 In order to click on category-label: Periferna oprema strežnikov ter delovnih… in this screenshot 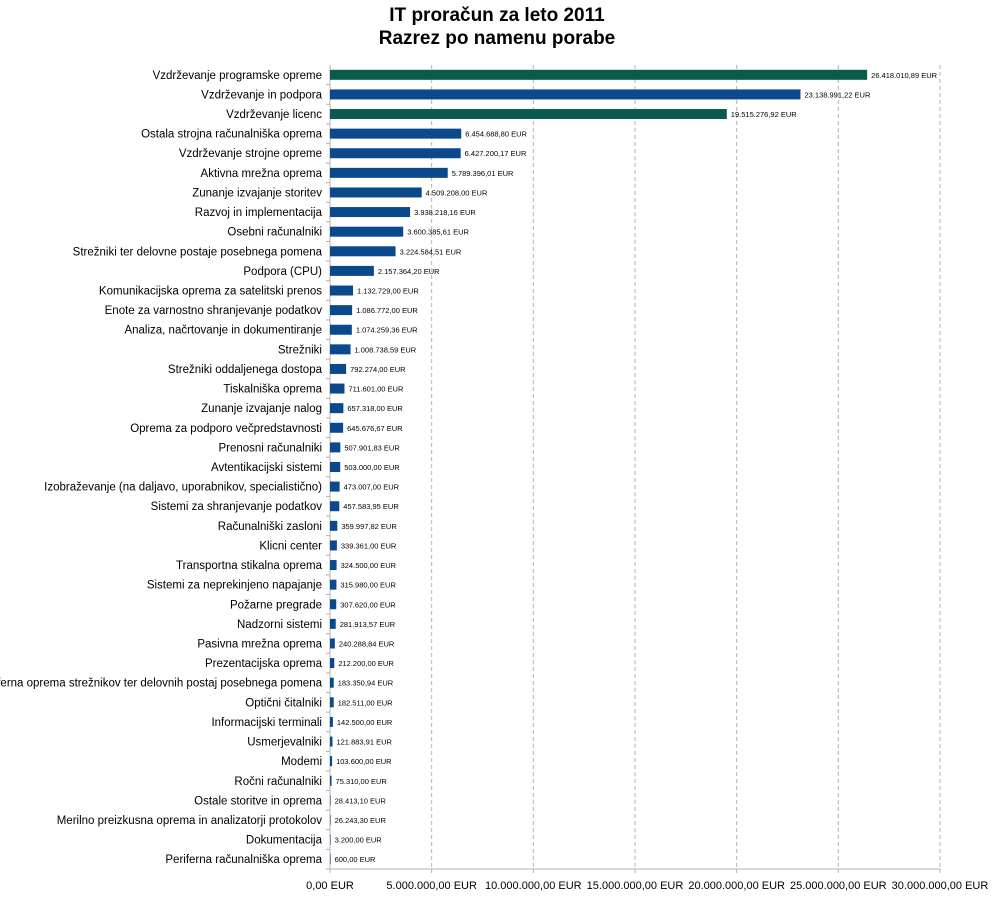, I will do `click(161, 684)`.